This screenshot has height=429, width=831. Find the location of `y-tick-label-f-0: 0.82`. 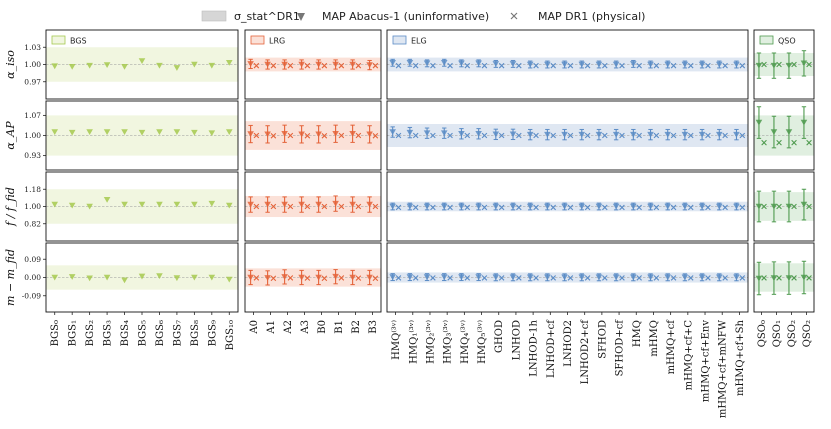

y-tick-label-f-0: 0.82 is located at coordinates (32, 223).